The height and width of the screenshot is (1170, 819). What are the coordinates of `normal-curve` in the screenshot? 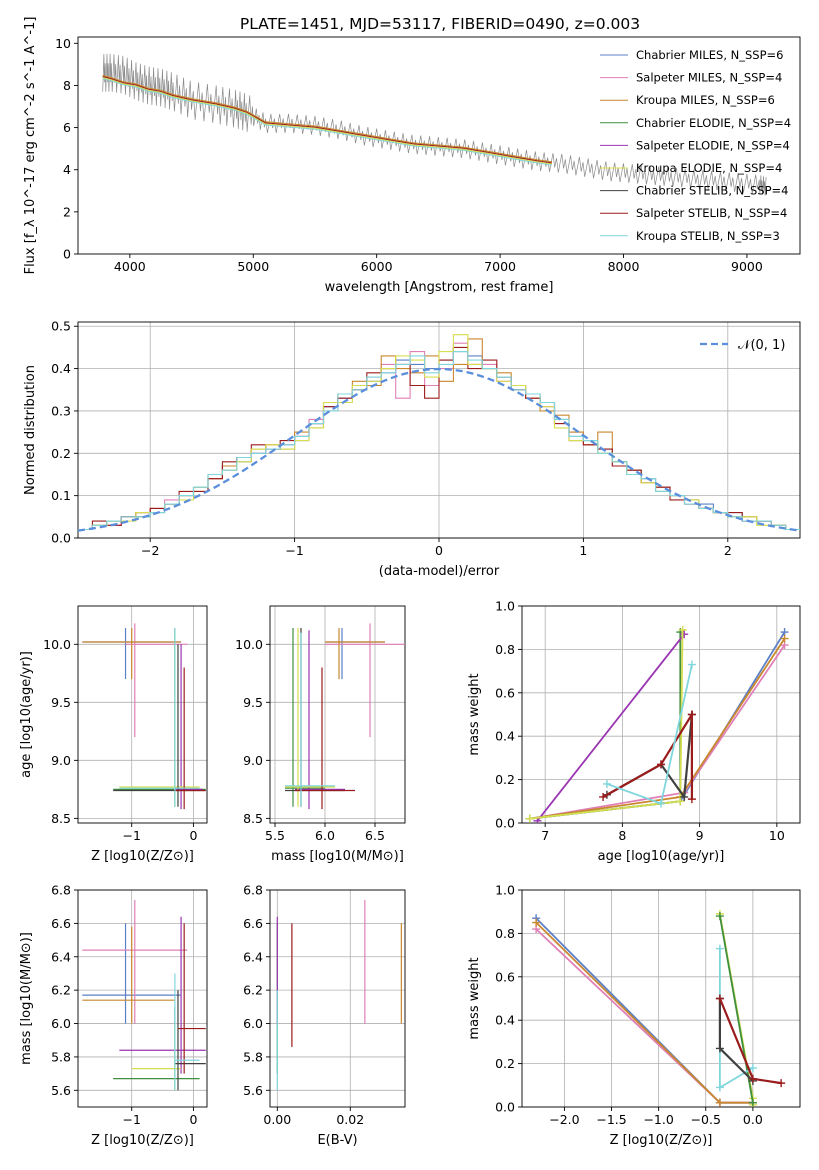 It's located at (439, 449).